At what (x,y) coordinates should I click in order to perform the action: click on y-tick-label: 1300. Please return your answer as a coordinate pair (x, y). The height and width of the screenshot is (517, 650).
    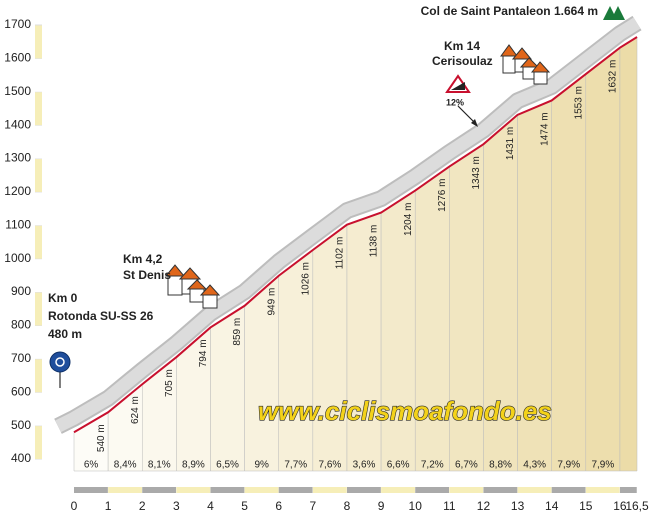
    Looking at the image, I should click on (17, 158).